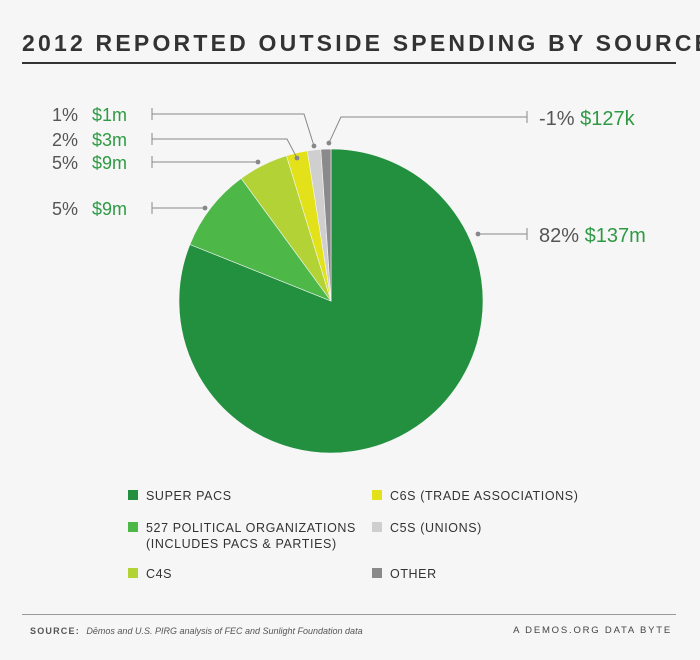 The height and width of the screenshot is (660, 700). I want to click on slice-pct: -1%, so click(559, 119).